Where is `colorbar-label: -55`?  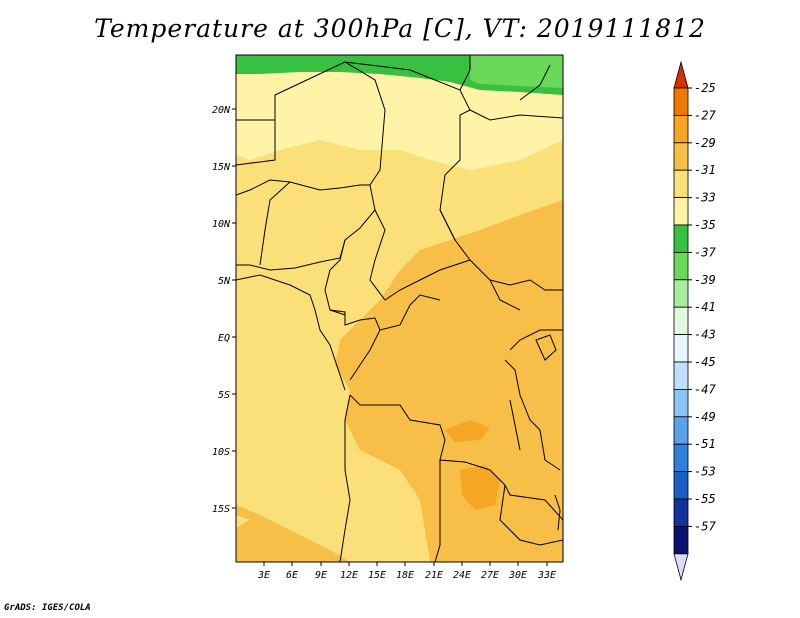
colorbar-label: -55 is located at coordinates (705, 499).